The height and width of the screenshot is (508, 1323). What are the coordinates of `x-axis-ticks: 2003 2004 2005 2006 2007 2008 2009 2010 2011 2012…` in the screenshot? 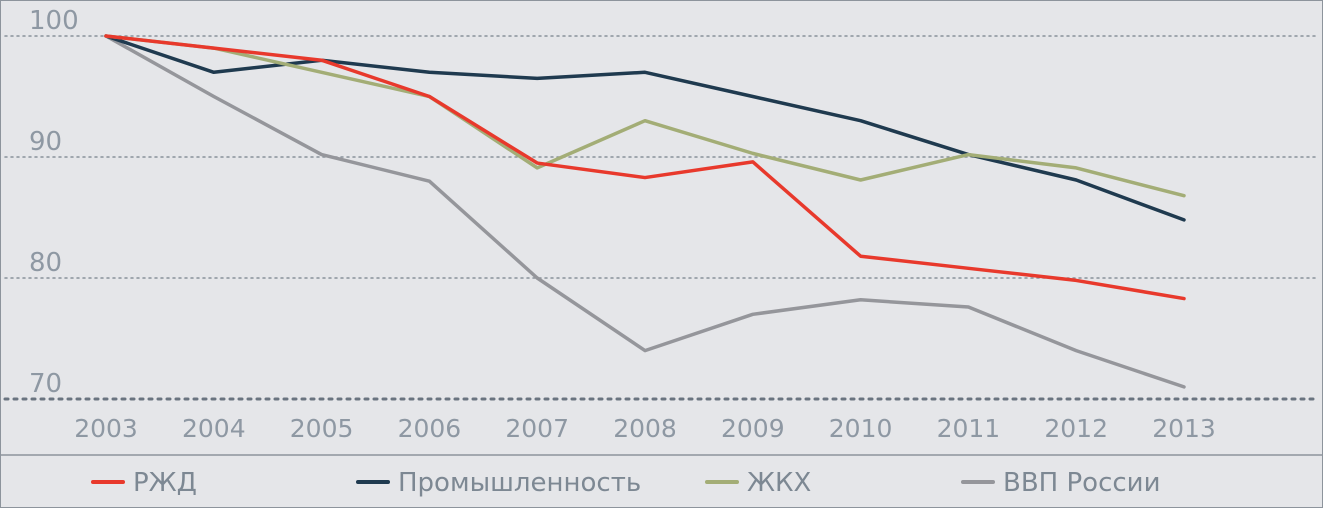 It's located at (645, 428).